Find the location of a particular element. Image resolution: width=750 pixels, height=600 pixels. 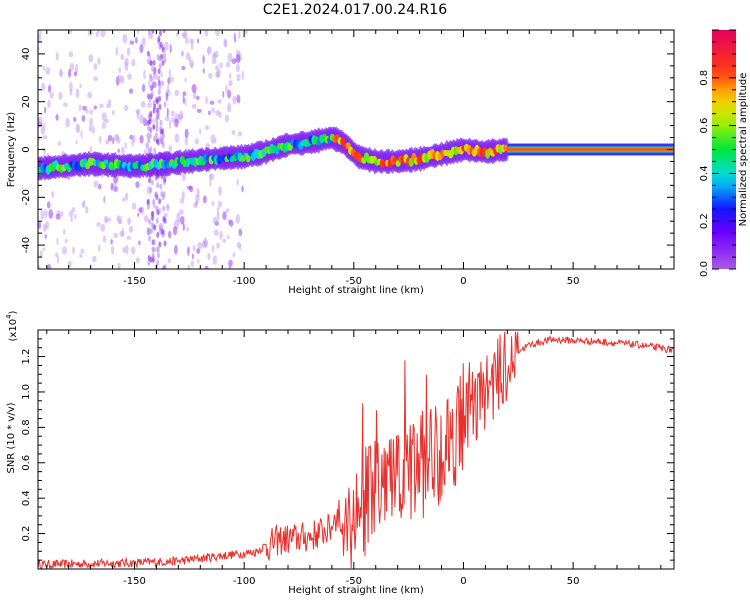

y-axis-label: Frequency (Hz) is located at coordinates (11, 150).